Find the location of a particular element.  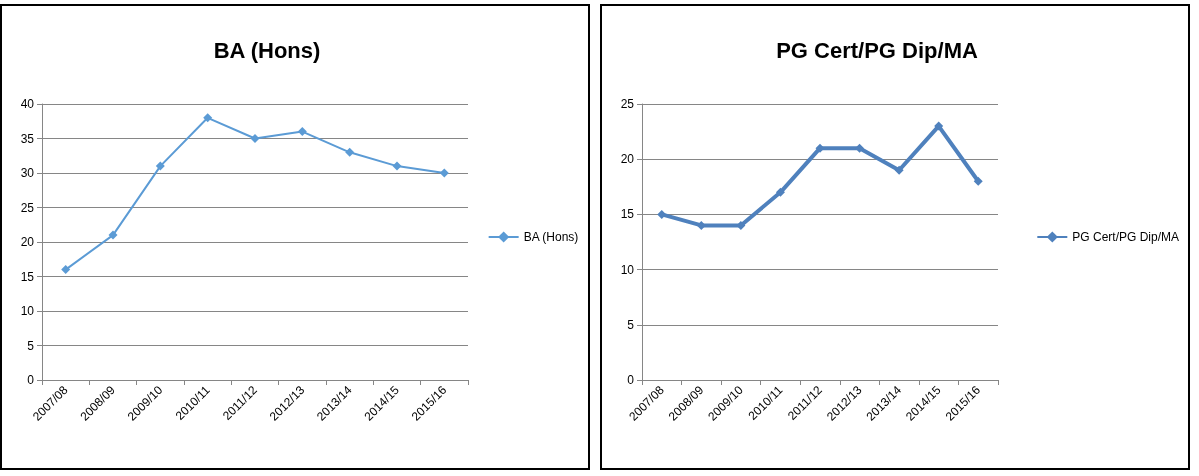

y-tick-label: 35 is located at coordinates (27, 138).